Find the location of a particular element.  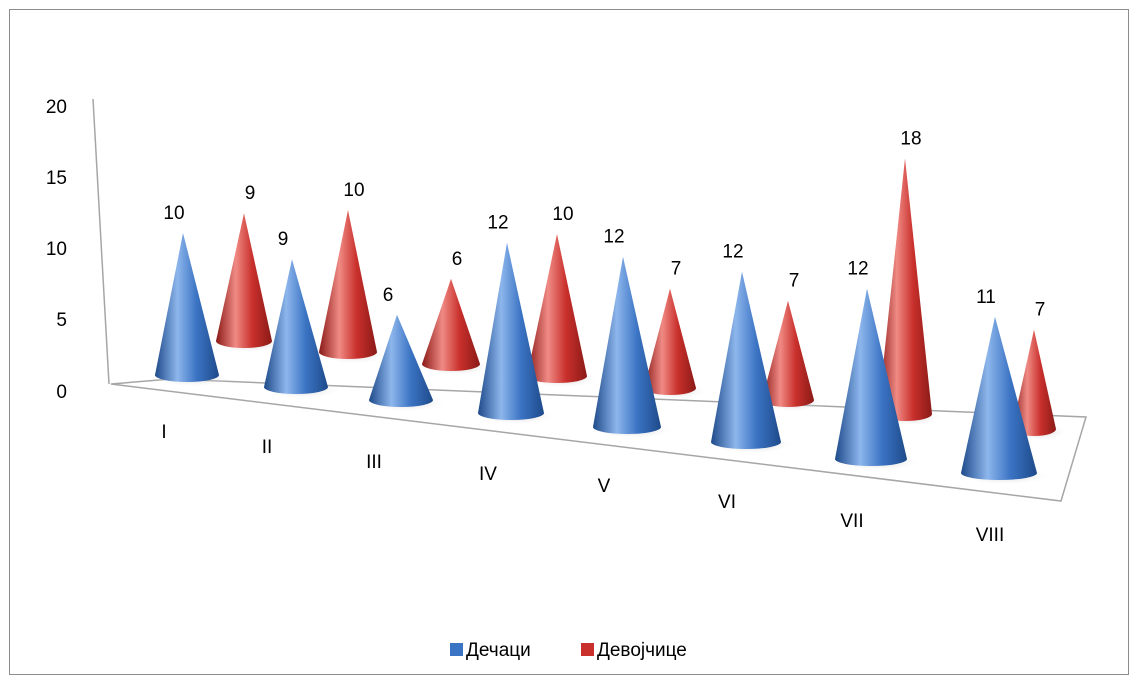

cone-girls-I is located at coordinates (250, 283).